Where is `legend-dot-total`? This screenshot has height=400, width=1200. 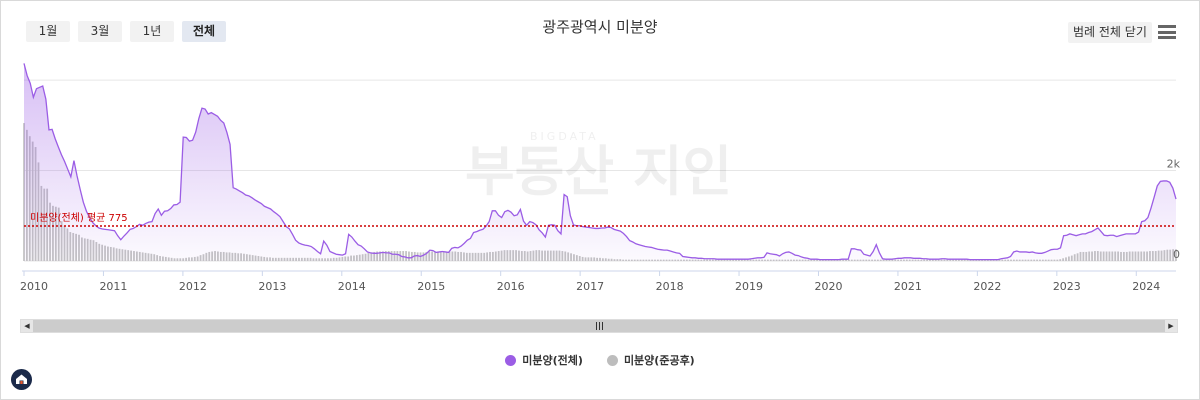 legend-dot-total is located at coordinates (511, 360).